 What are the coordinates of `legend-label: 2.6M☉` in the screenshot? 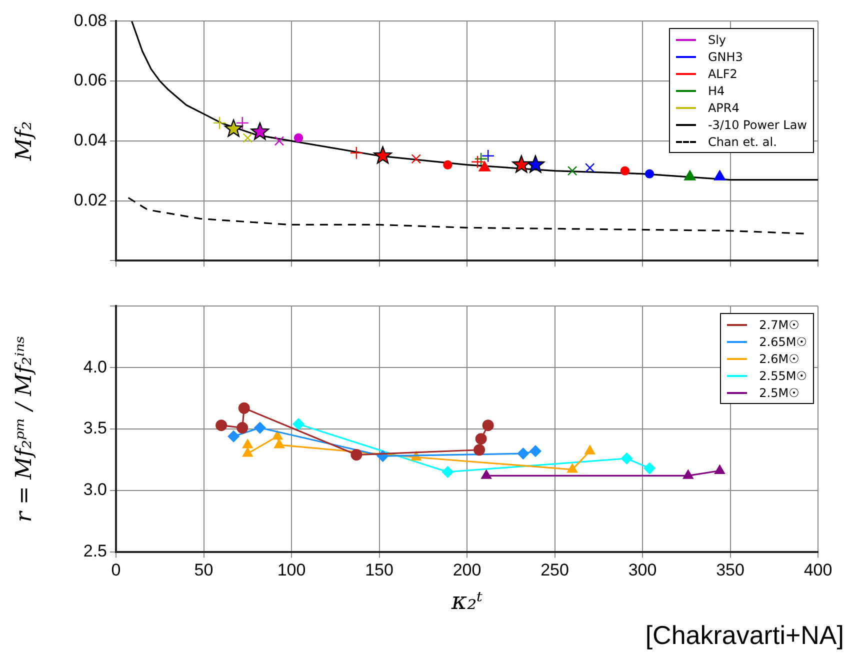 It's located at (779, 359).